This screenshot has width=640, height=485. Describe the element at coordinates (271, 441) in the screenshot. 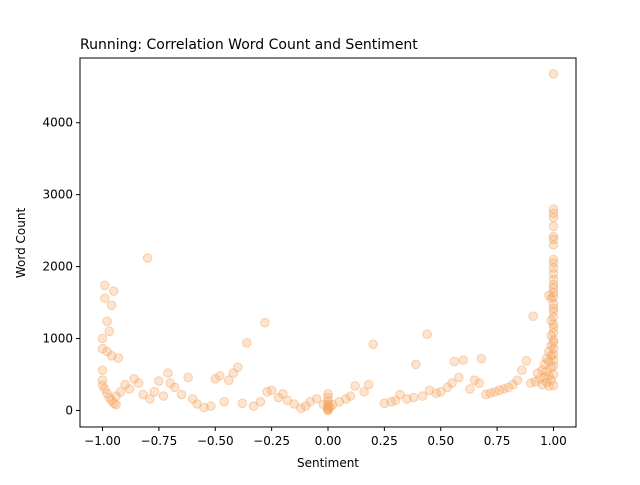

I see `x-tick-label: −0.25` at that location.